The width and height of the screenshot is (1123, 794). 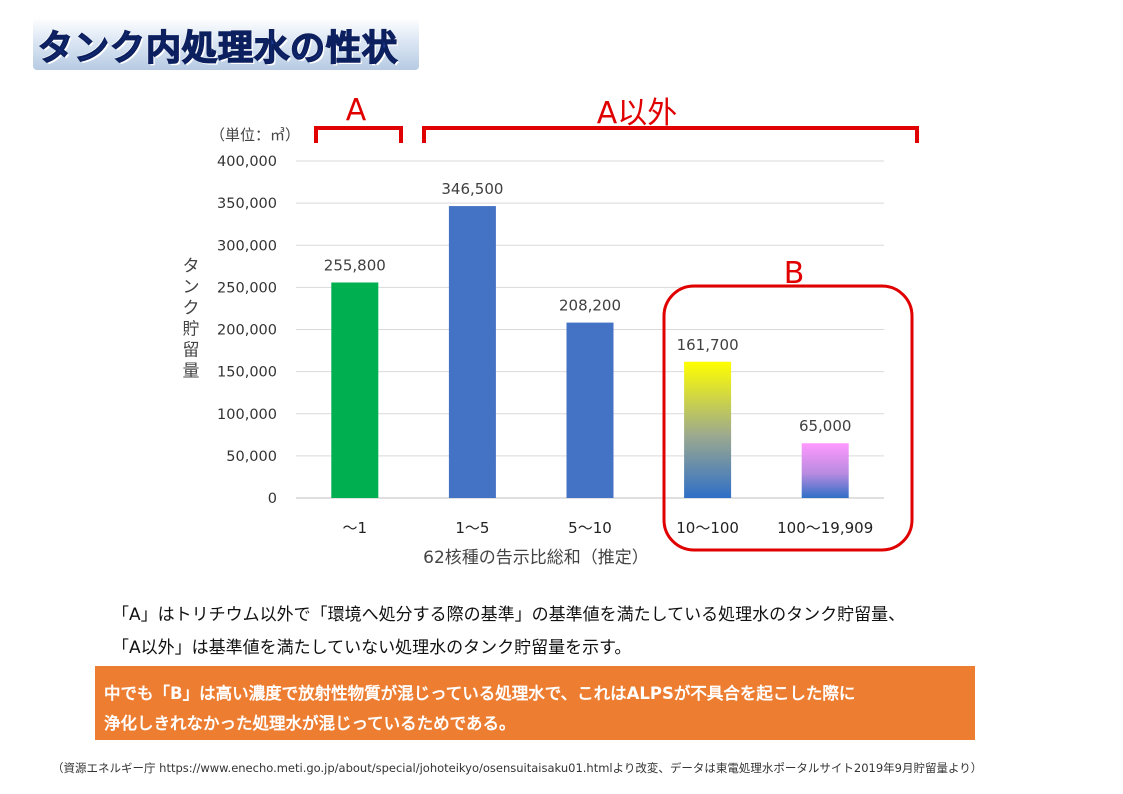 I want to click on y-axis-label: タンク貯留量, so click(x=191, y=319).